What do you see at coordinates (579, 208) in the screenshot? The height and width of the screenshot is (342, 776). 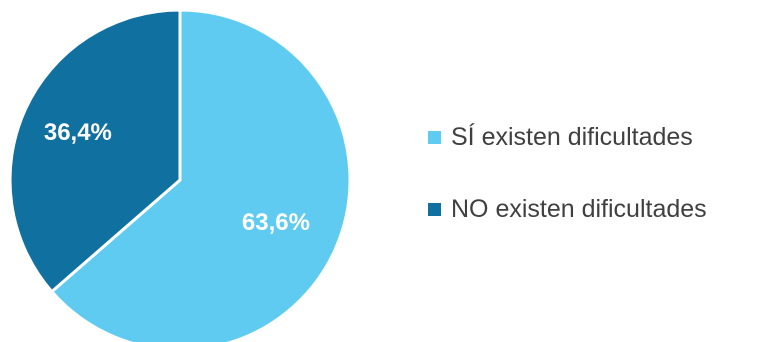 I see `legend-label-no: NO existen dificultades` at bounding box center [579, 208].